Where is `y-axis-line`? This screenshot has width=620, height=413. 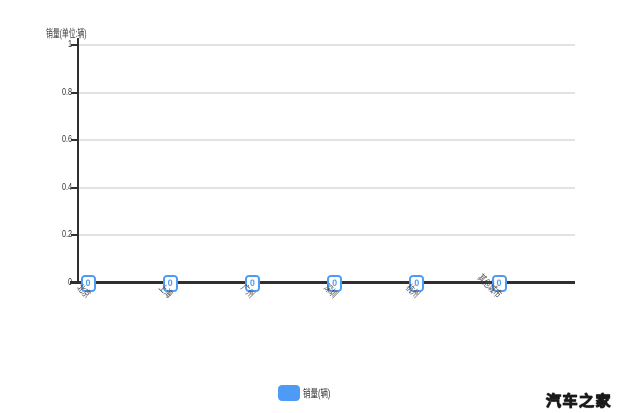 y-axis-line is located at coordinates (78, 161).